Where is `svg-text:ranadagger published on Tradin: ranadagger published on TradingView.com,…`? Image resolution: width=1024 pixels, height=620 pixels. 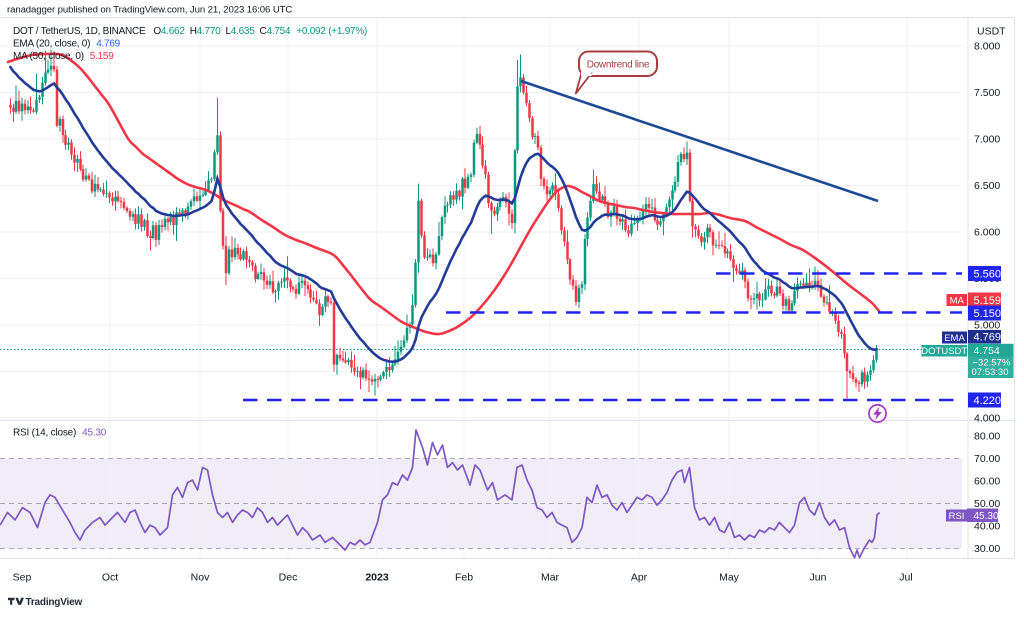 svg-text:ranadagger published on Tradin: ranadagger published on TradingView.com,… is located at coordinates (149, 10).